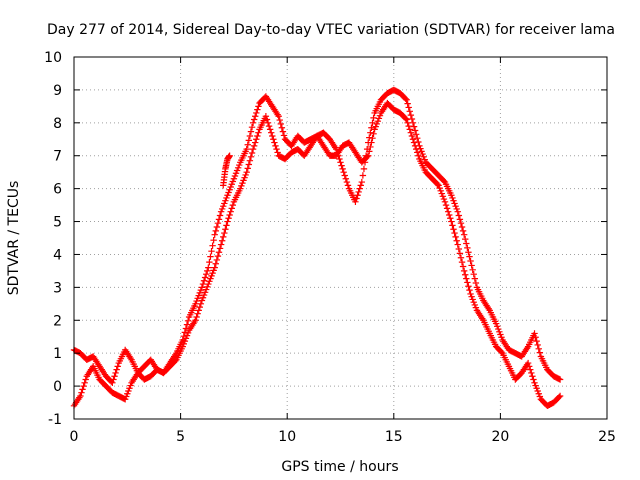 This screenshot has height=480, width=640. What do you see at coordinates (55, 420) in the screenshot?
I see `y-tick-label: -1` at bounding box center [55, 420].